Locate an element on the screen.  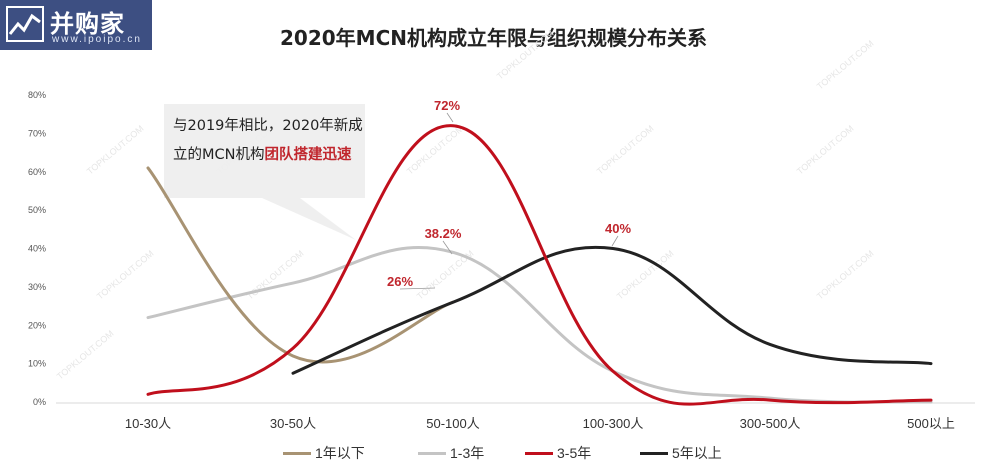
y-tick-label: 40% is located at coordinates (37, 249).